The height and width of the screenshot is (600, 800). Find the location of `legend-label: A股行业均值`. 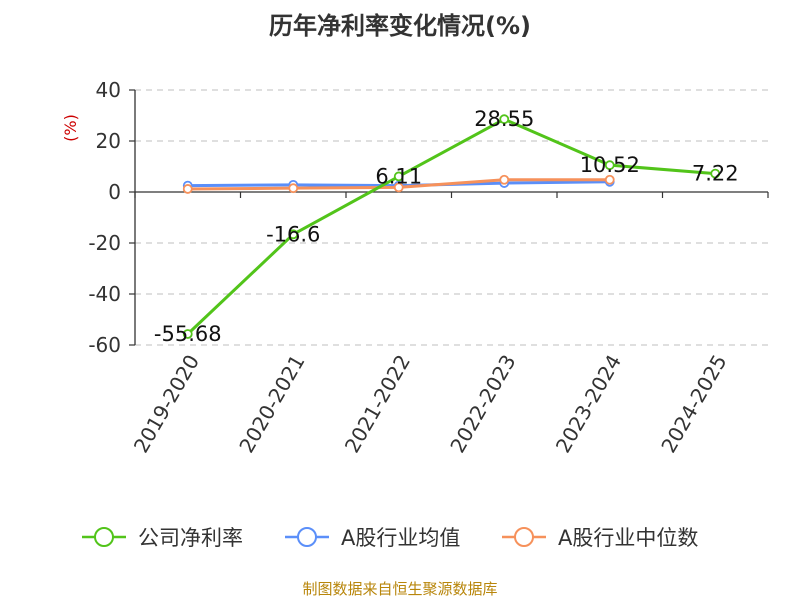

legend-label: A股行业均值 is located at coordinates (401, 538).